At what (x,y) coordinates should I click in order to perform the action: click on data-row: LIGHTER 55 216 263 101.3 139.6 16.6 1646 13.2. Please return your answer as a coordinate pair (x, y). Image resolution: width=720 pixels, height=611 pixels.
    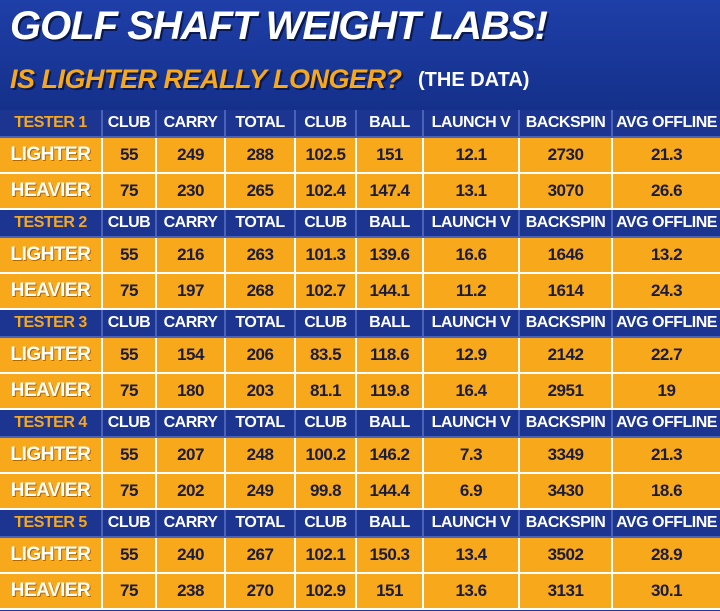
    Looking at the image, I should click on (360, 256).